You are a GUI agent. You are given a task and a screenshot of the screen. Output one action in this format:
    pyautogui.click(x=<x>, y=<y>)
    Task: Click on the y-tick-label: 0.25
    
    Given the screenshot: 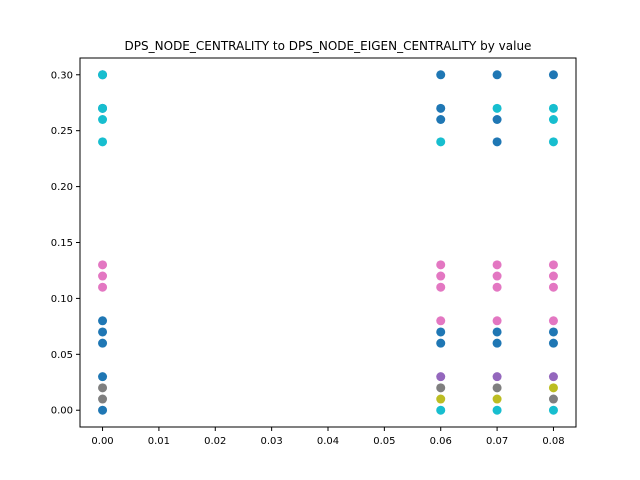 What is the action you would take?
    pyautogui.click(x=62, y=131)
    